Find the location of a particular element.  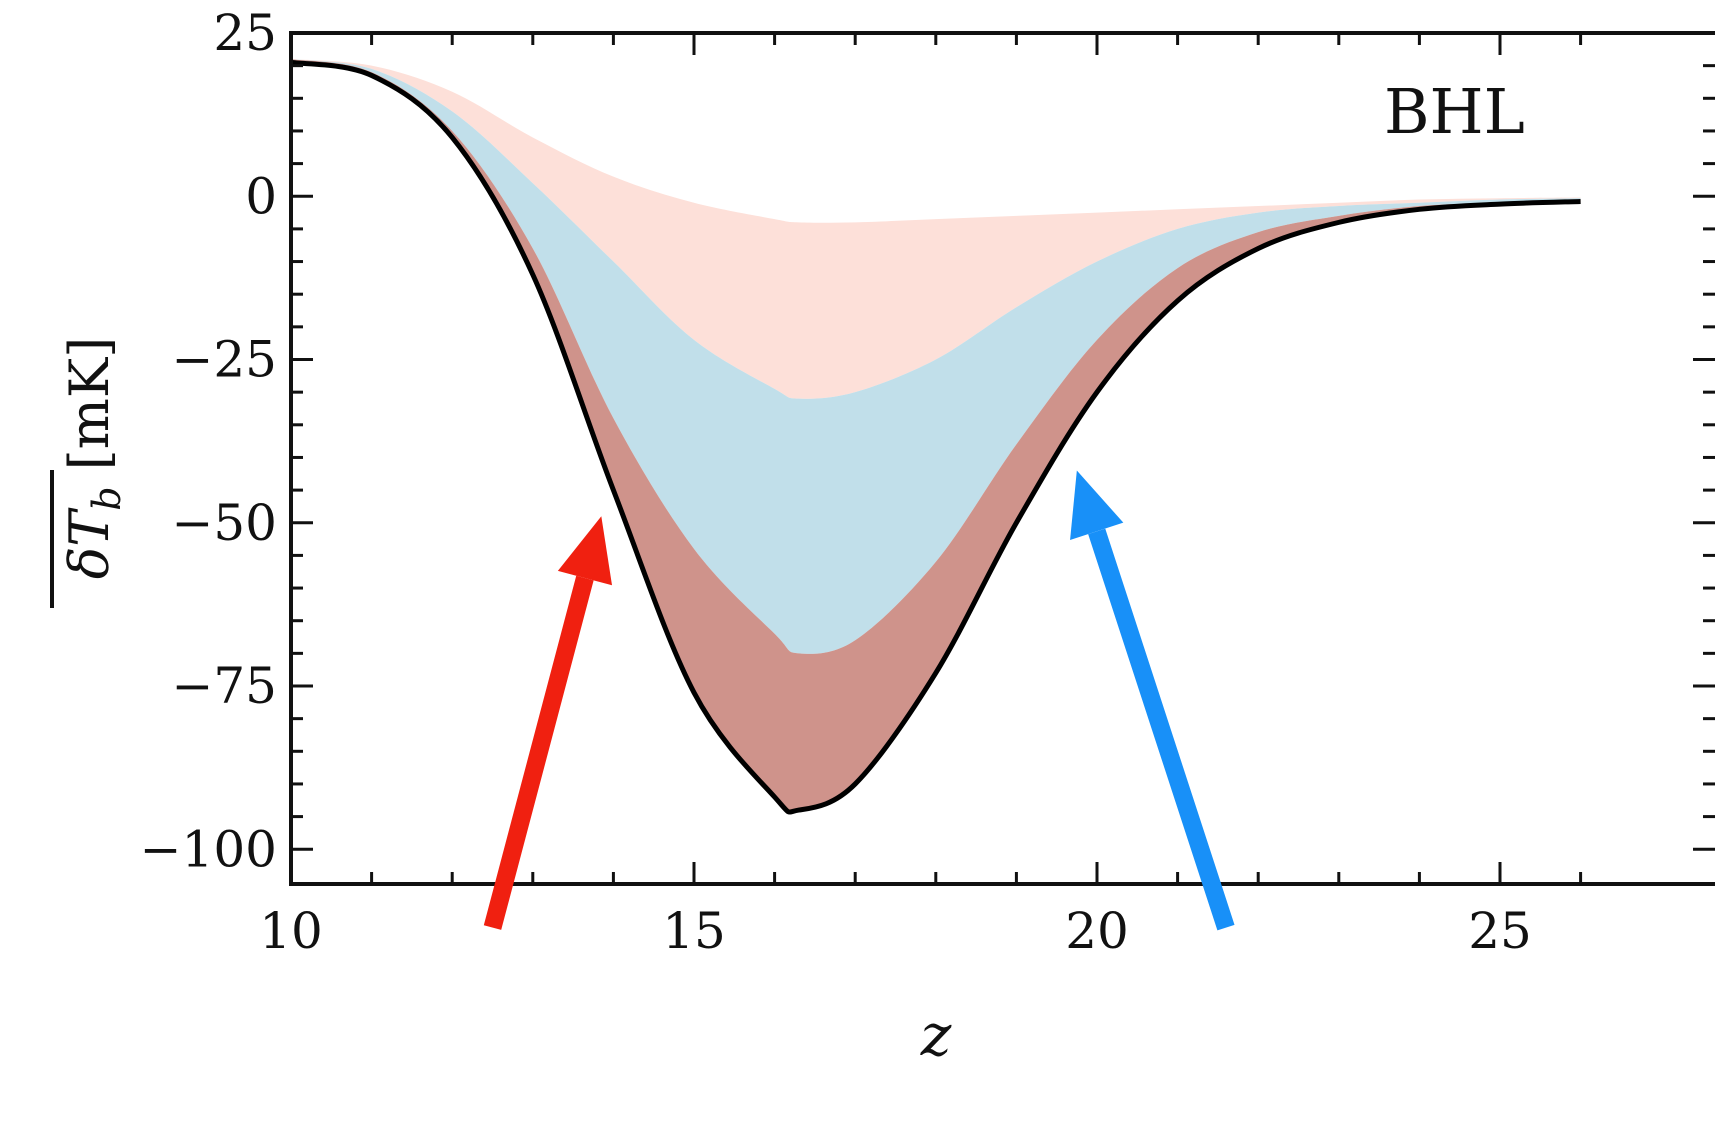

y-axis-label-symbol: δT is located at coordinates (89, 543).